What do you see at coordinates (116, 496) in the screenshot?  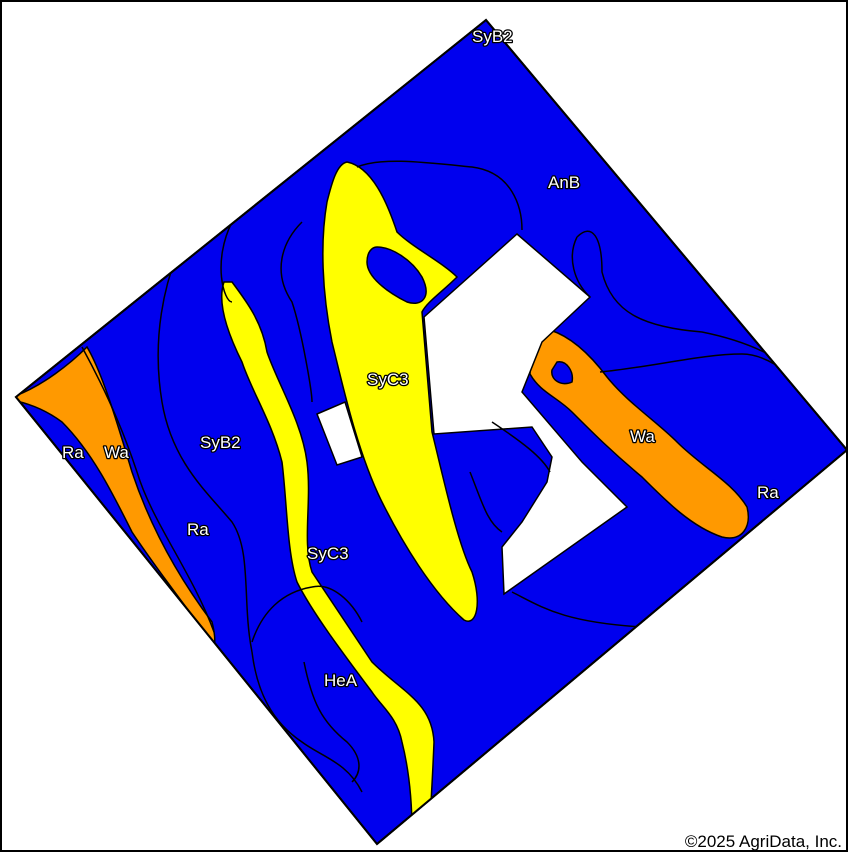 I see `soil-zone-wa-left` at bounding box center [116, 496].